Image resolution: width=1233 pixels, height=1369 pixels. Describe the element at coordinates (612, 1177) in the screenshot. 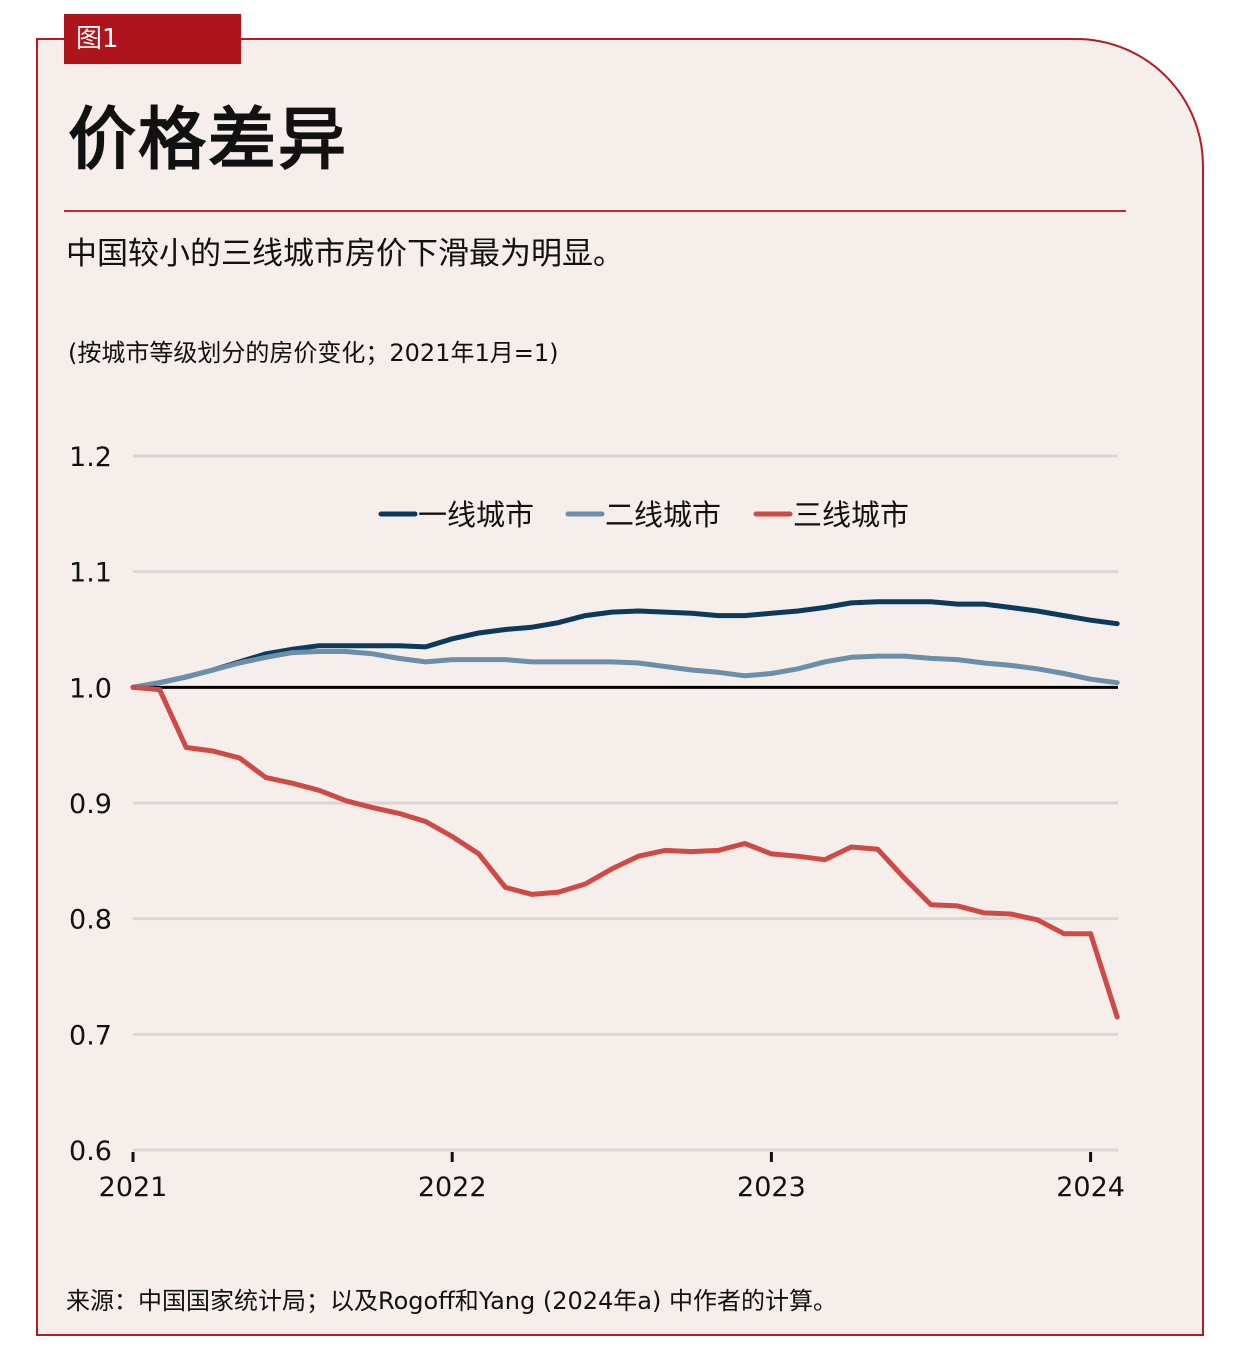

I see `x-axis-ticks: 2021 2022 2023 2024` at that location.